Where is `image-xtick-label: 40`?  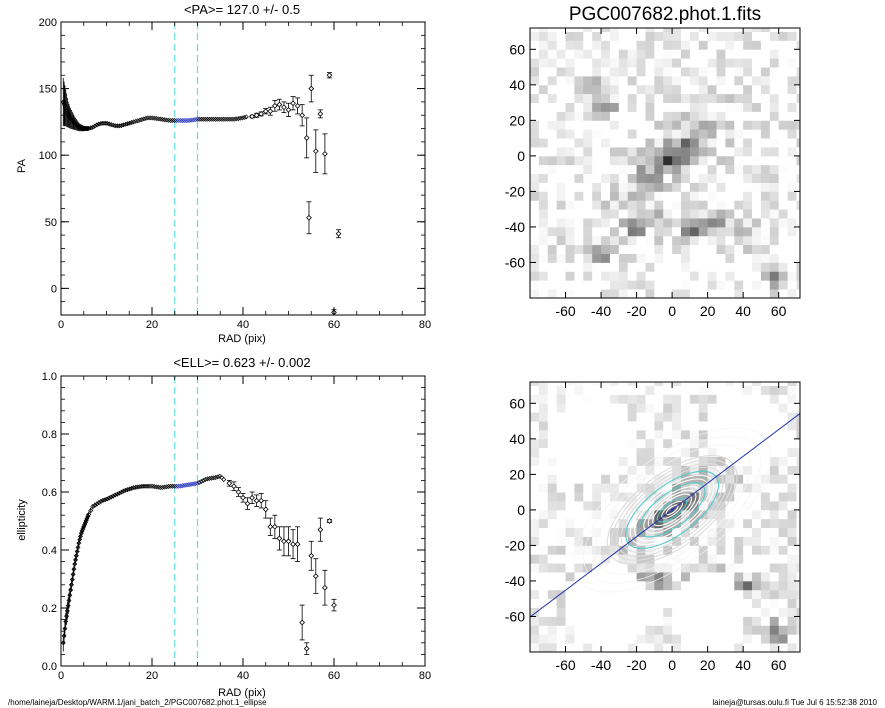
image-xtick-label: 40 is located at coordinates (743, 311).